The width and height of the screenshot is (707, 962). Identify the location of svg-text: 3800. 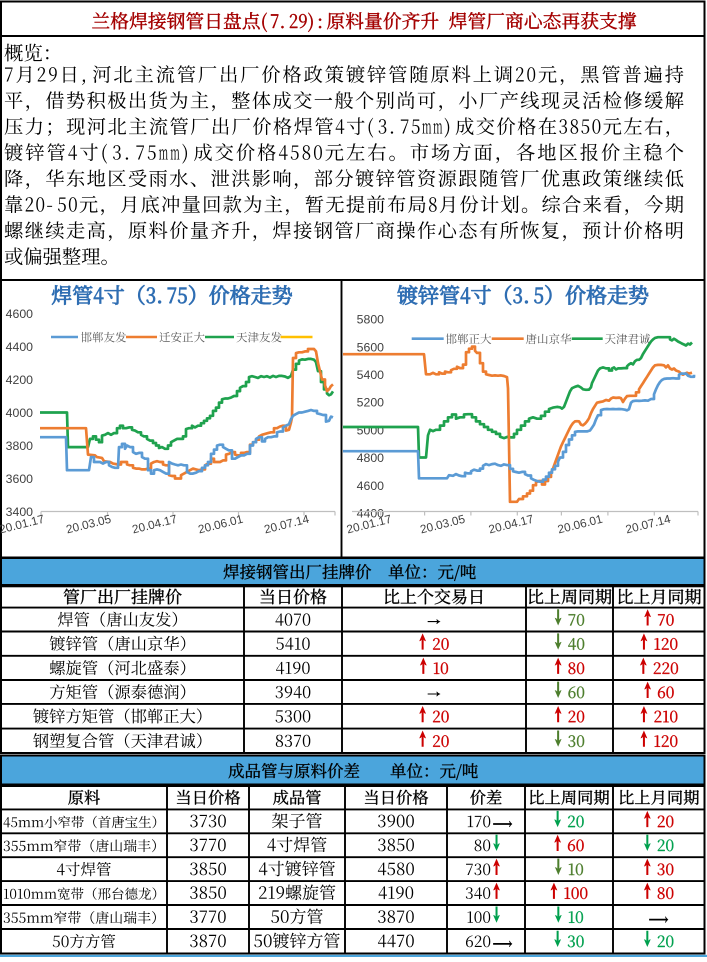
(20, 446).